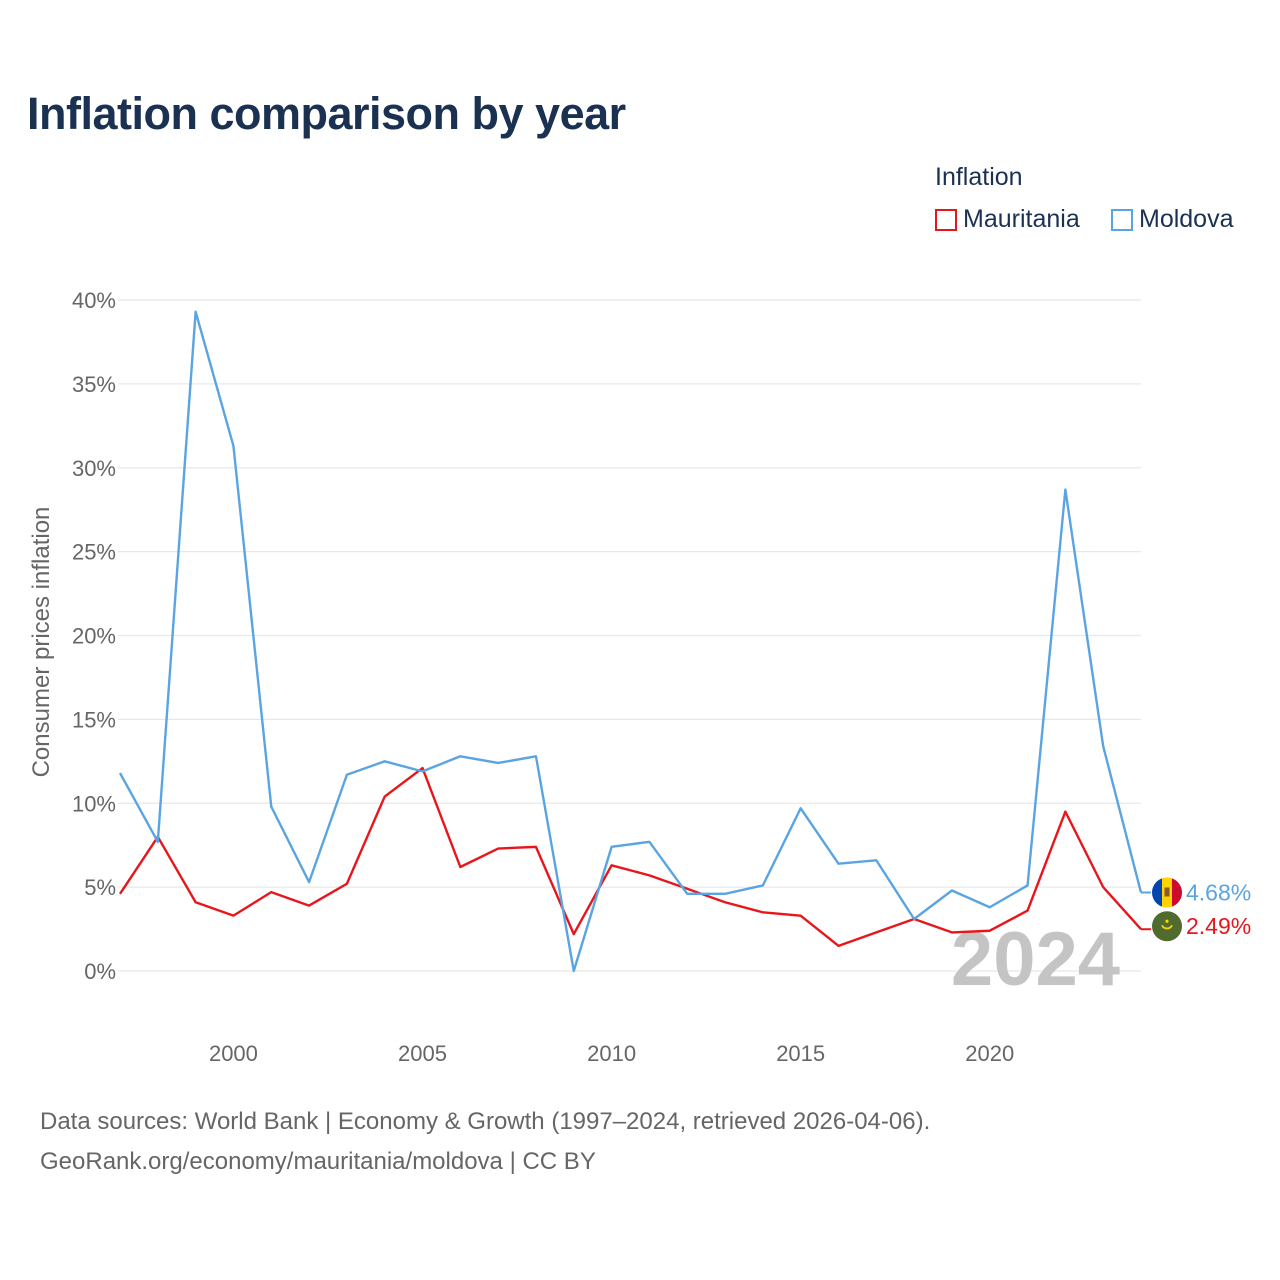  What do you see at coordinates (100, 887) in the screenshot?
I see `y-tick-label: 5%` at bounding box center [100, 887].